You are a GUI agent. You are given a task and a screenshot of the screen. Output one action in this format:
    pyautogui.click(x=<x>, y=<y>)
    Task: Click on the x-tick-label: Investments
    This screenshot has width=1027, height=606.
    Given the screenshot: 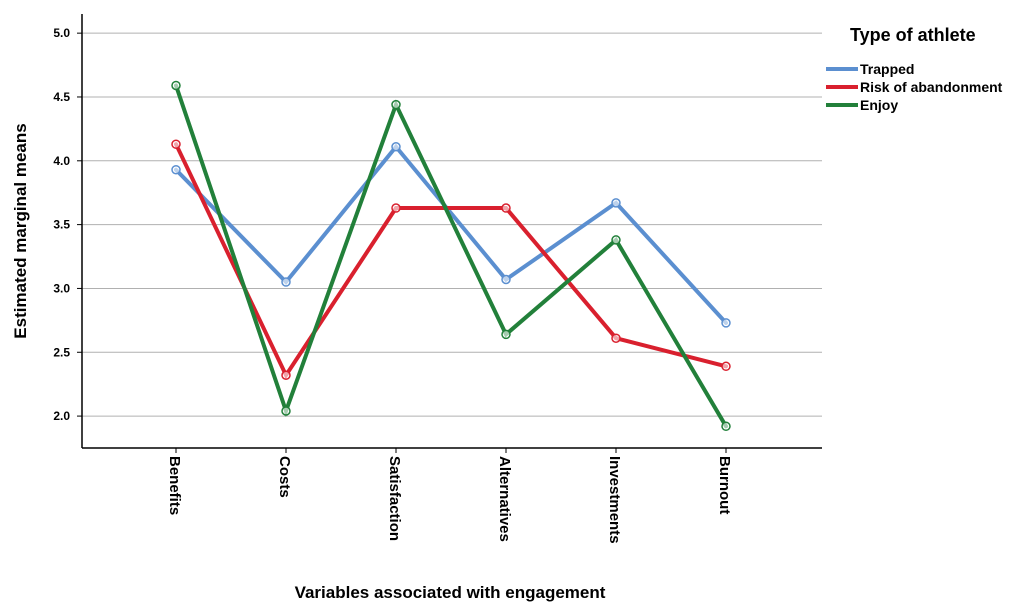 What is the action you would take?
    pyautogui.click(x=614, y=500)
    